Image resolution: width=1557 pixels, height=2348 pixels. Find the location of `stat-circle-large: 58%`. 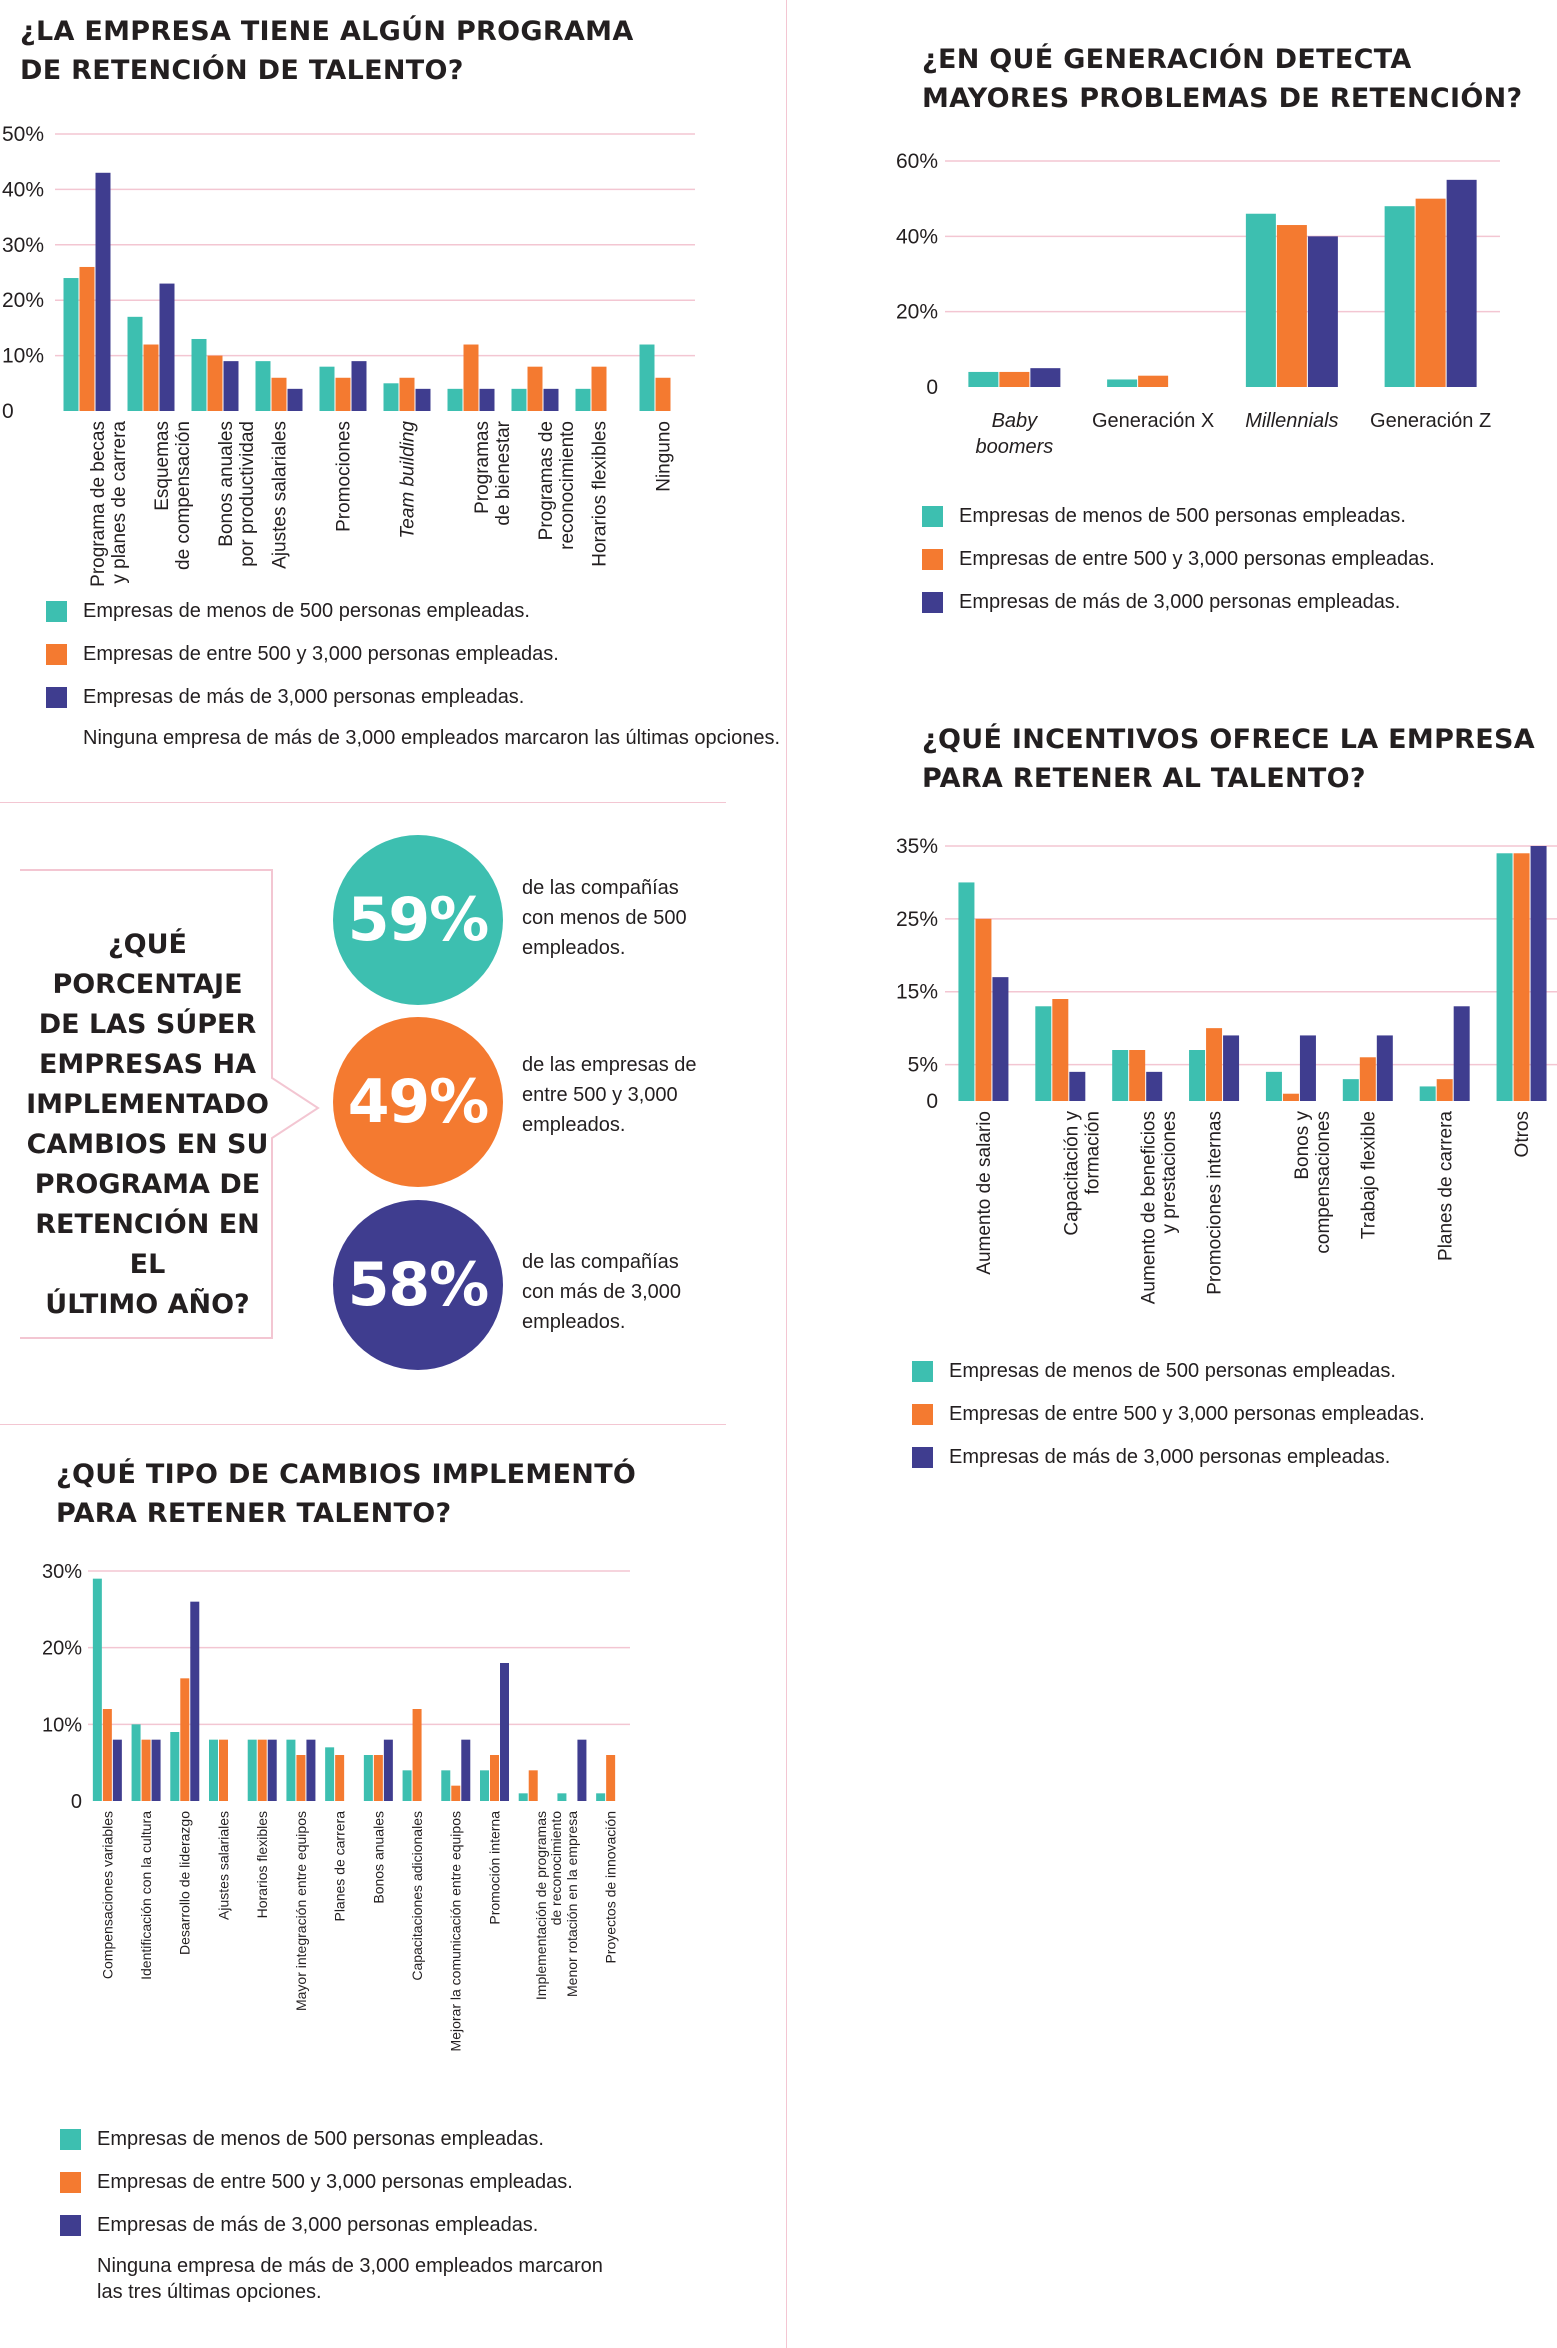

stat-circle-large: 58% is located at coordinates (418, 1285).